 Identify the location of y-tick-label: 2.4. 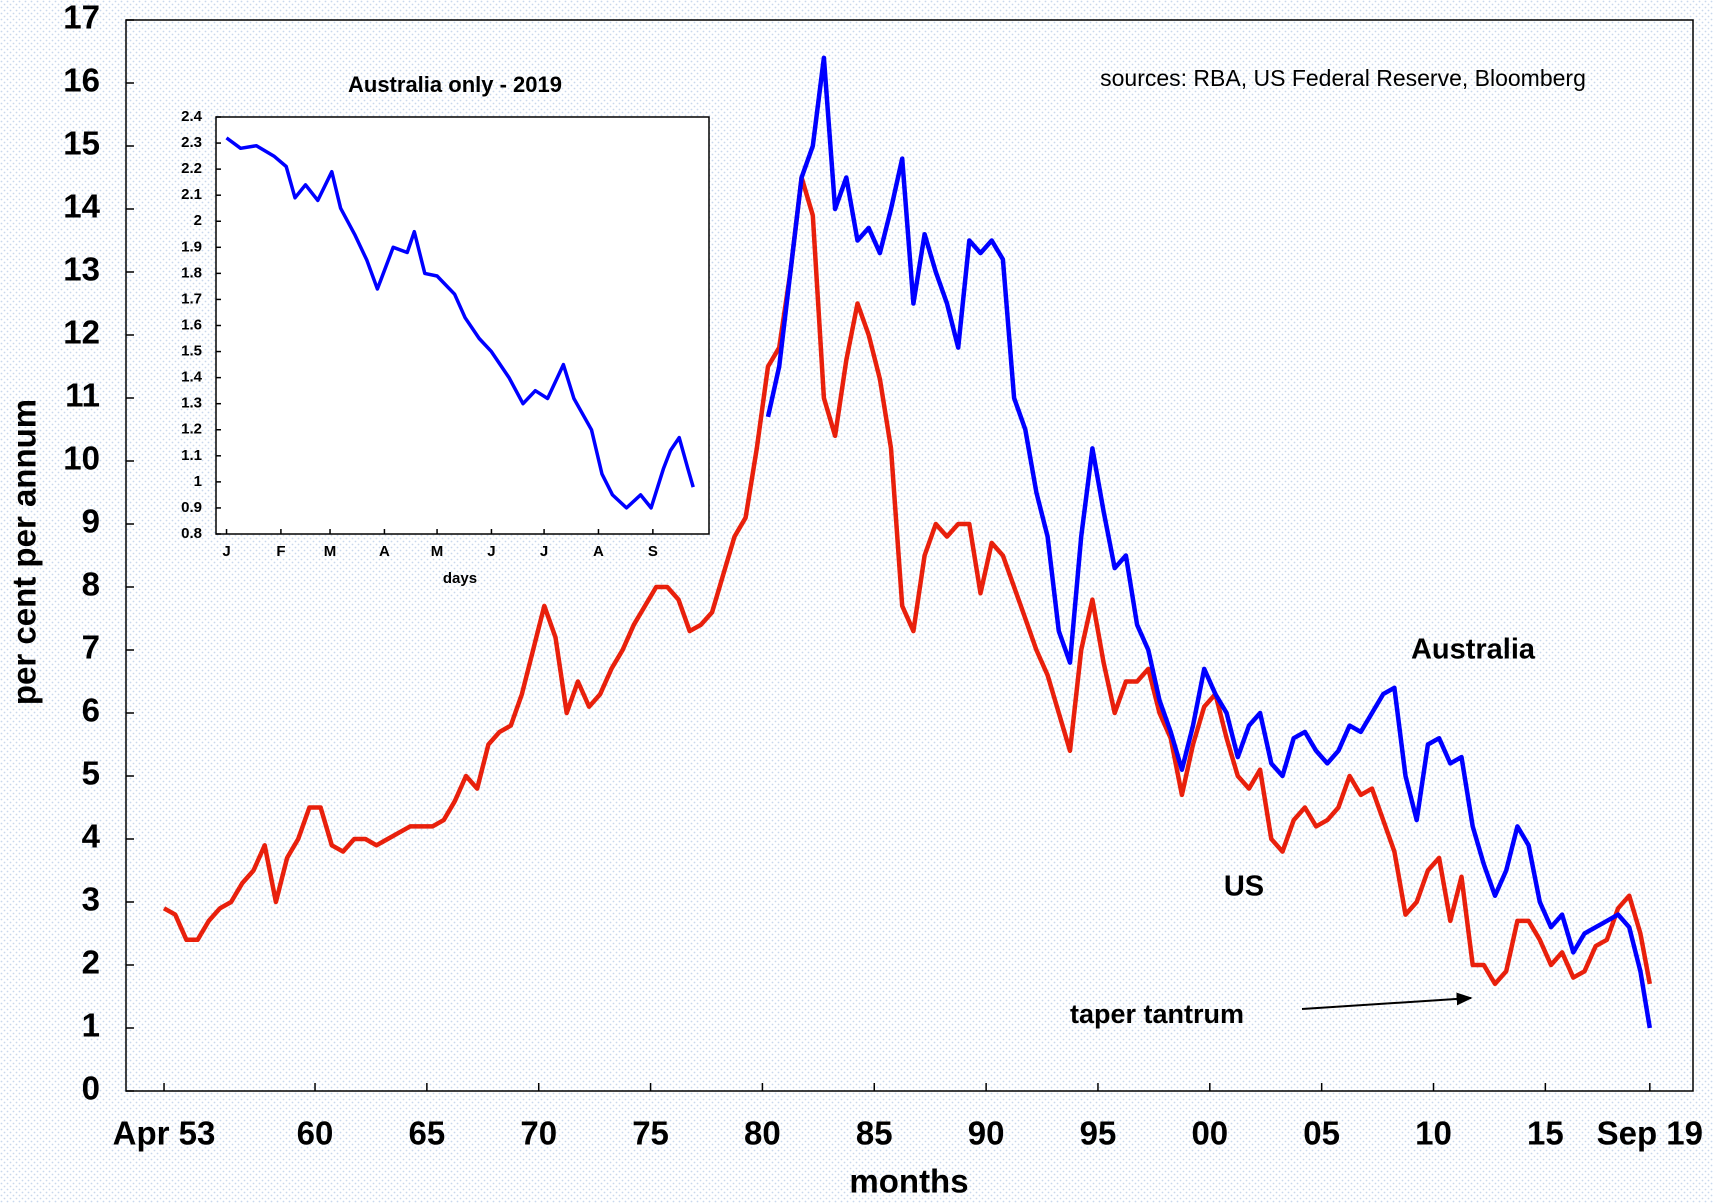
(192, 116).